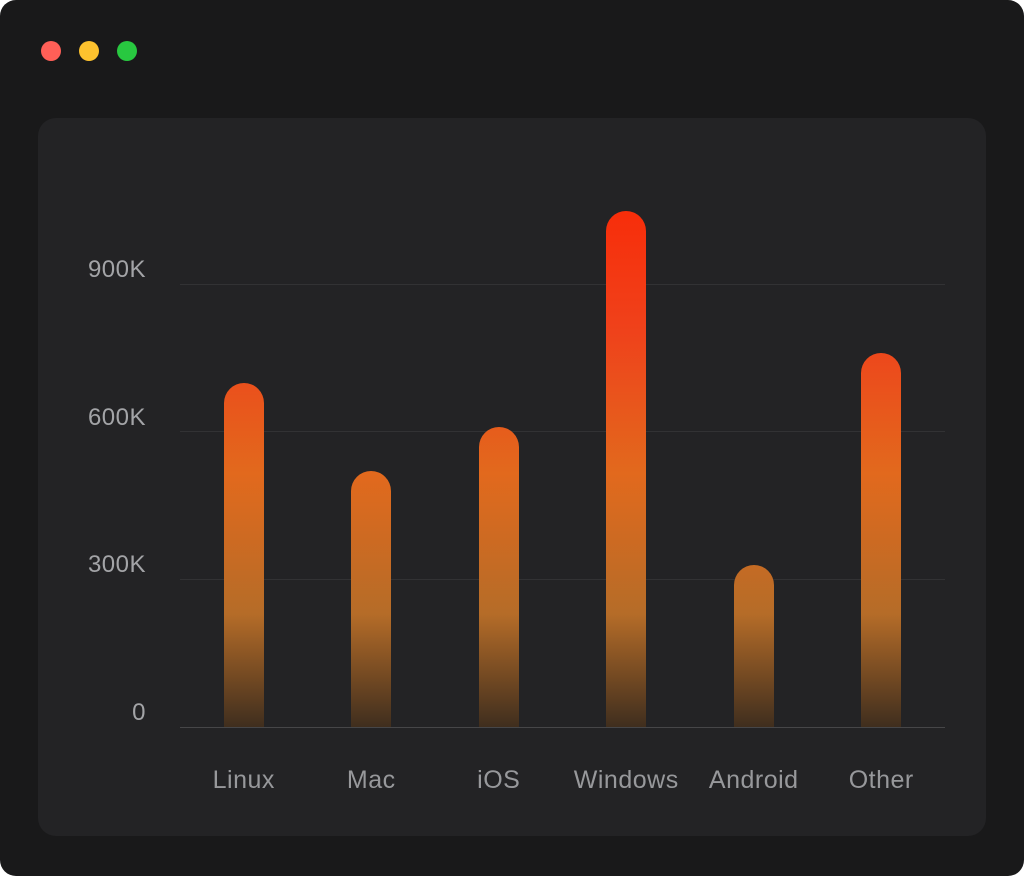  I want to click on bar-other, so click(881, 540).